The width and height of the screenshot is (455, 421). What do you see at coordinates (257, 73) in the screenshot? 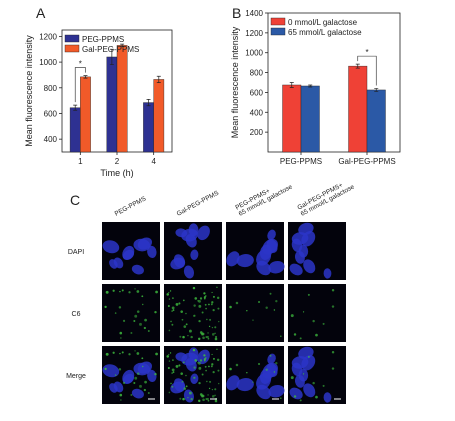
I see `y-tick-label: 800` at bounding box center [257, 73].